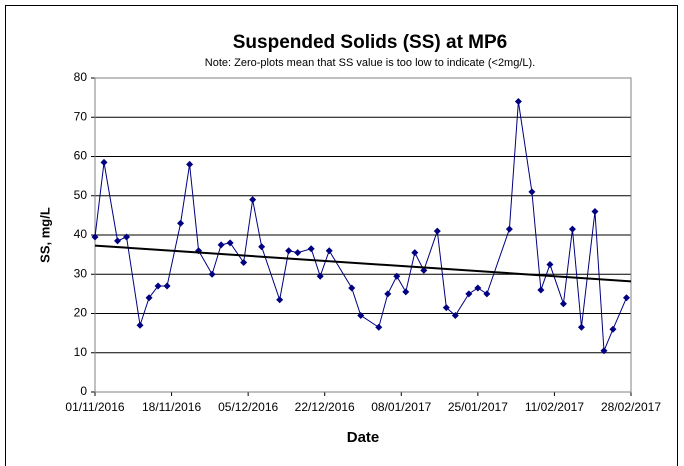 The image size is (684, 466). What do you see at coordinates (171, 407) in the screenshot?
I see `x-tick-label: 18/11/2016` at bounding box center [171, 407].